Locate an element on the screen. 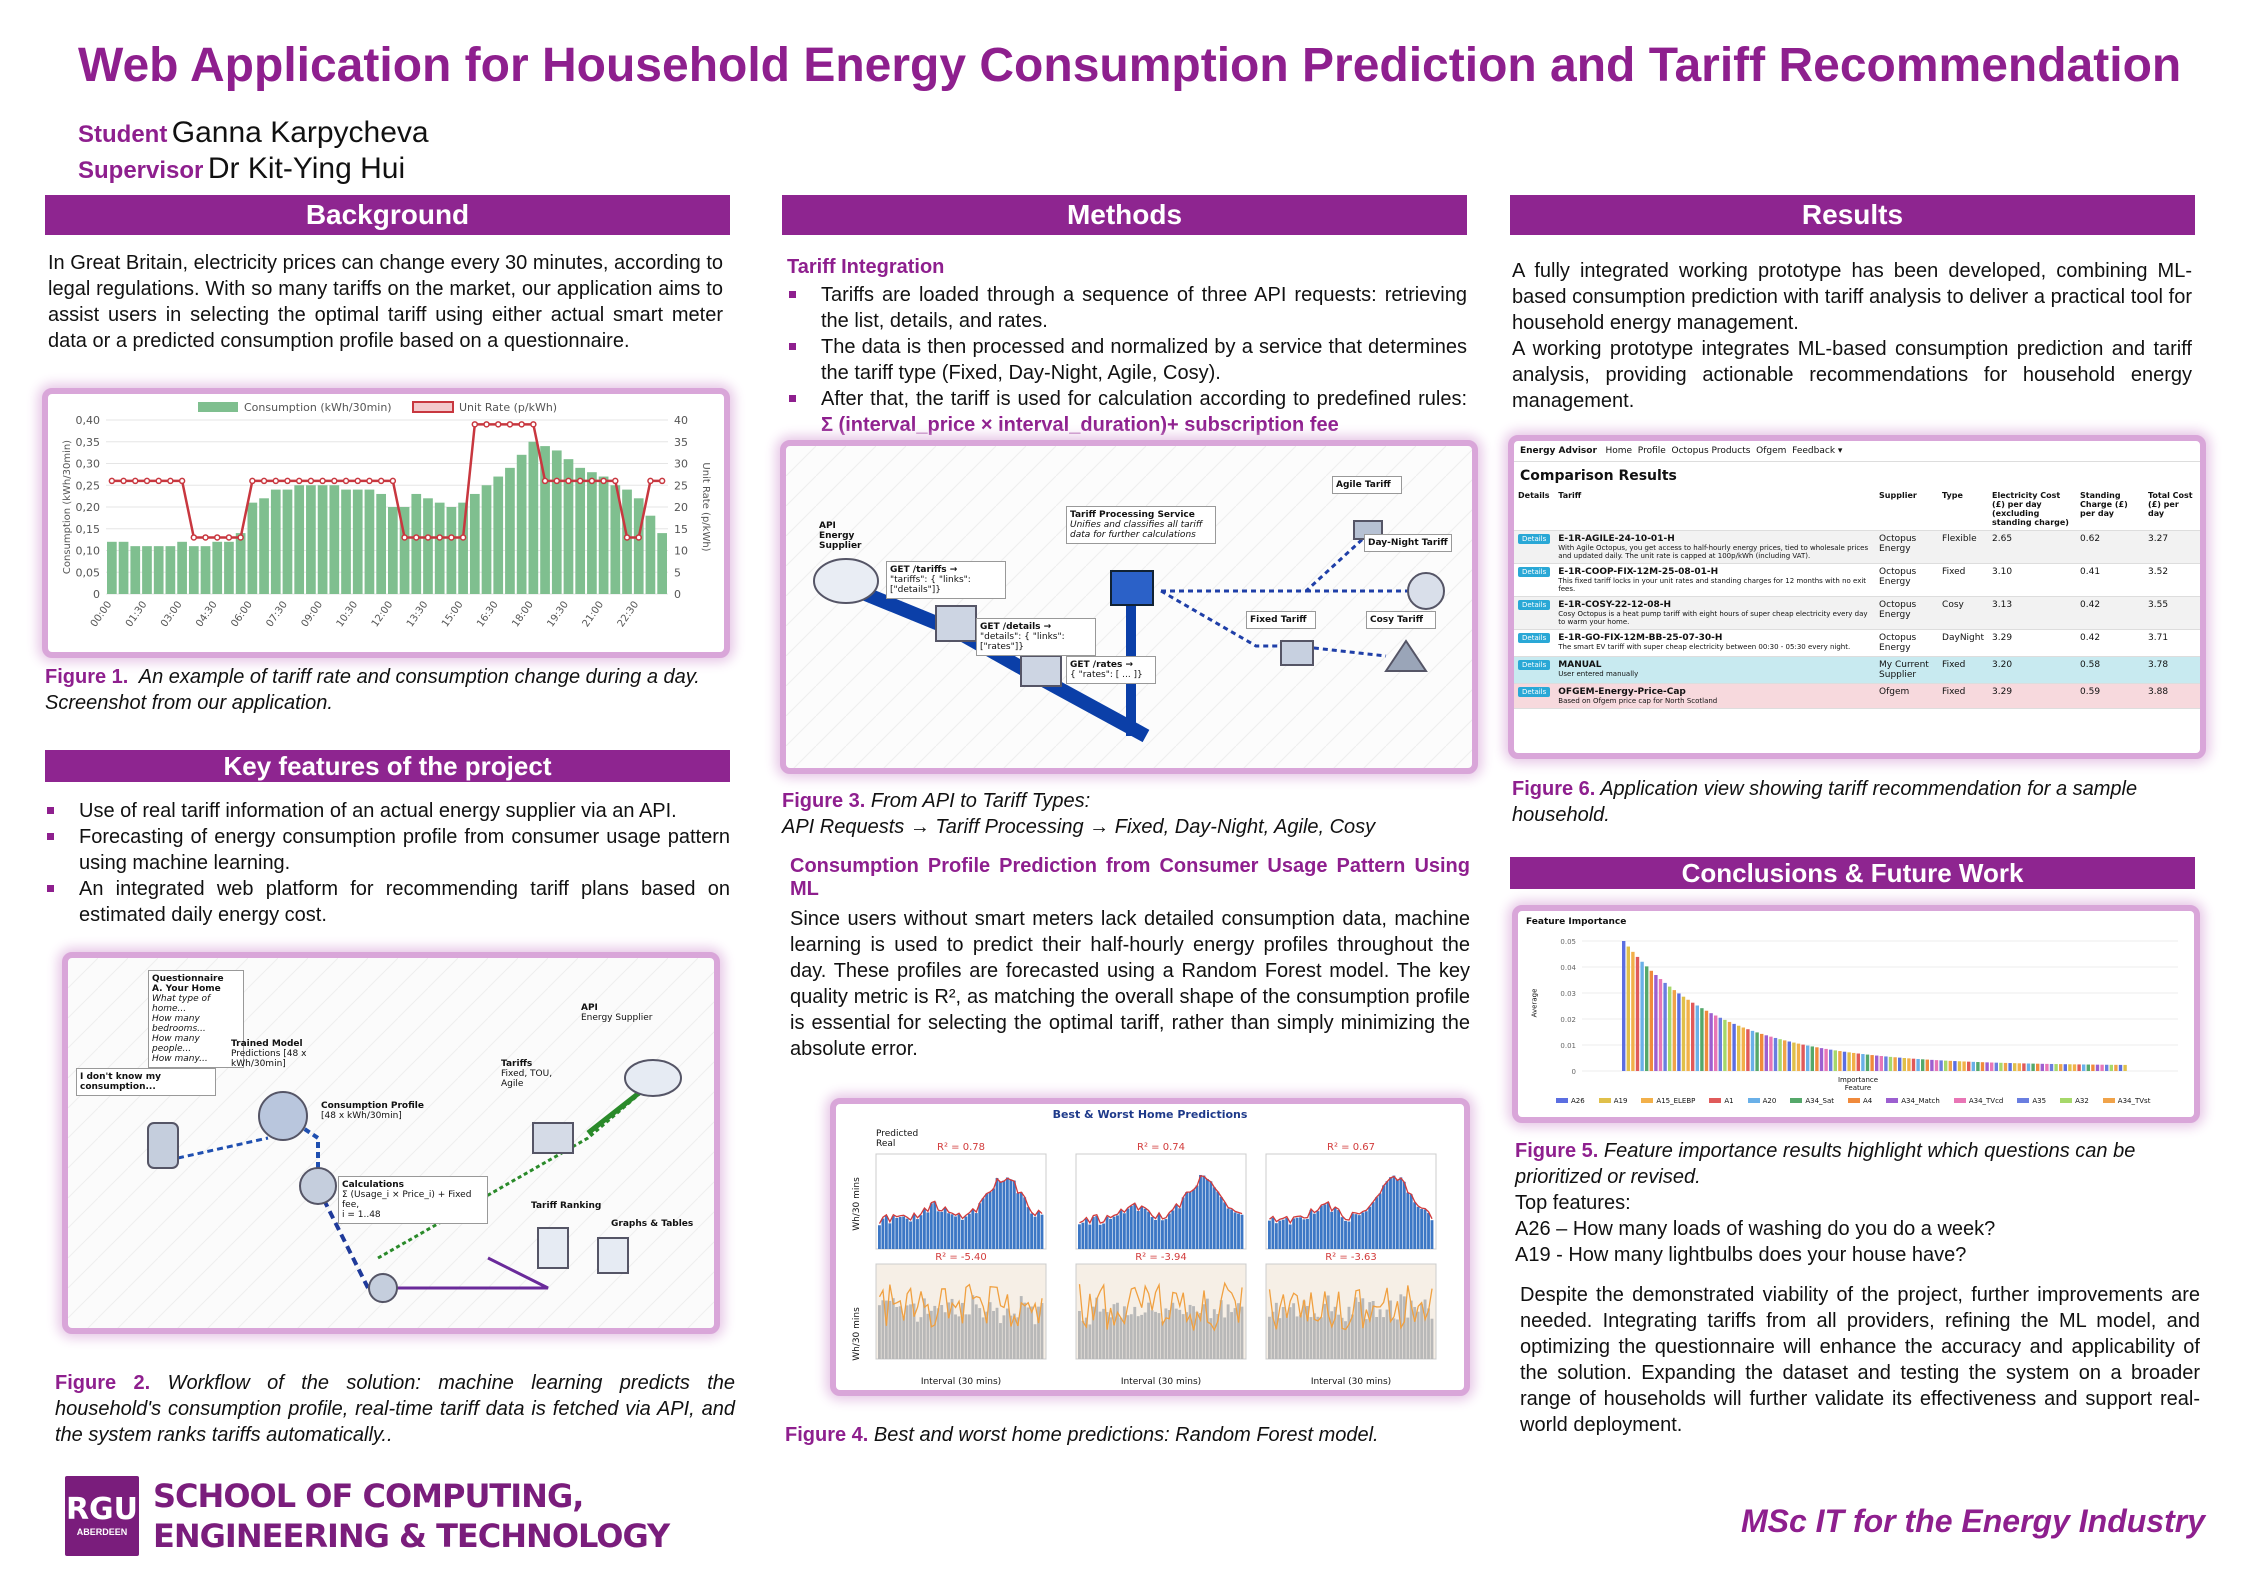 Image resolution: width=2245 pixels, height=1587 pixels. app-brand: Energy Advisor is located at coordinates (1558, 451).